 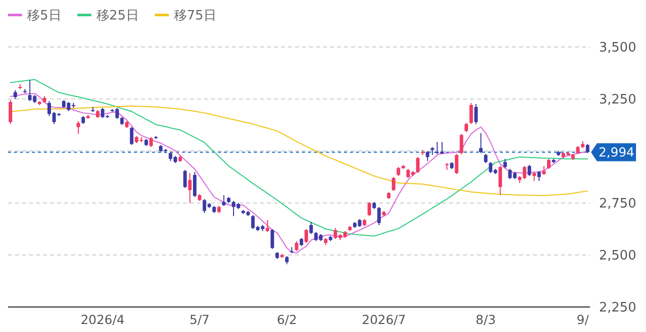 What do you see at coordinates (44, 16) in the screenshot?
I see `legend-label: 移5日` at bounding box center [44, 16].